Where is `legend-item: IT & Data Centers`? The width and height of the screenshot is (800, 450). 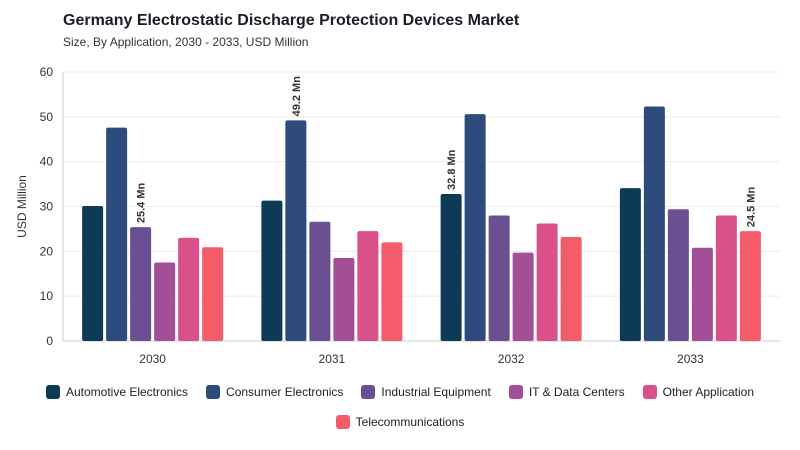 legend-item: IT & Data Centers is located at coordinates (566, 392).